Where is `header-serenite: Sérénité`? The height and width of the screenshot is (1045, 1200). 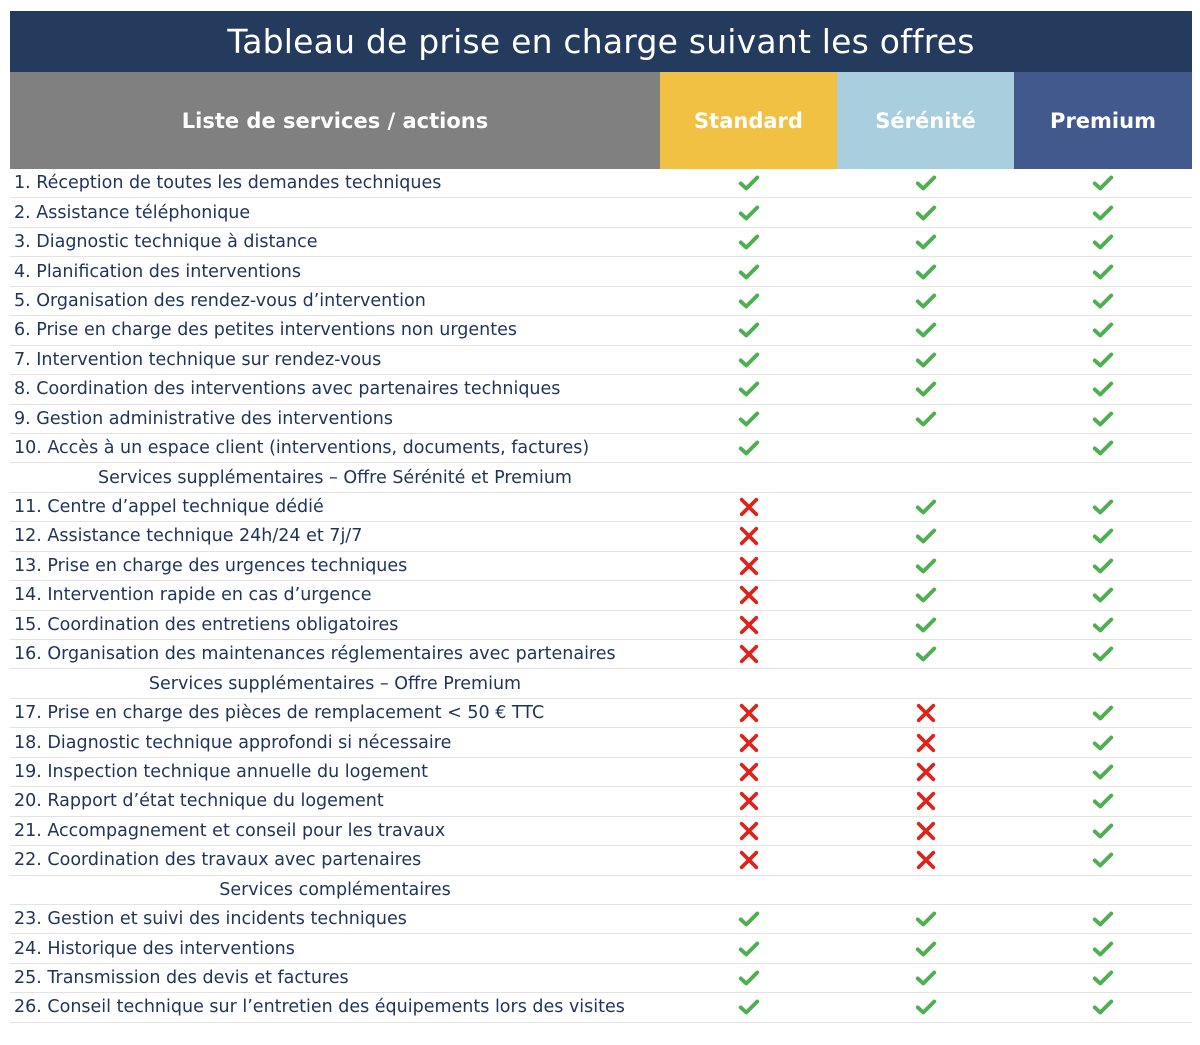 header-serenite: Sérénité is located at coordinates (925, 120).